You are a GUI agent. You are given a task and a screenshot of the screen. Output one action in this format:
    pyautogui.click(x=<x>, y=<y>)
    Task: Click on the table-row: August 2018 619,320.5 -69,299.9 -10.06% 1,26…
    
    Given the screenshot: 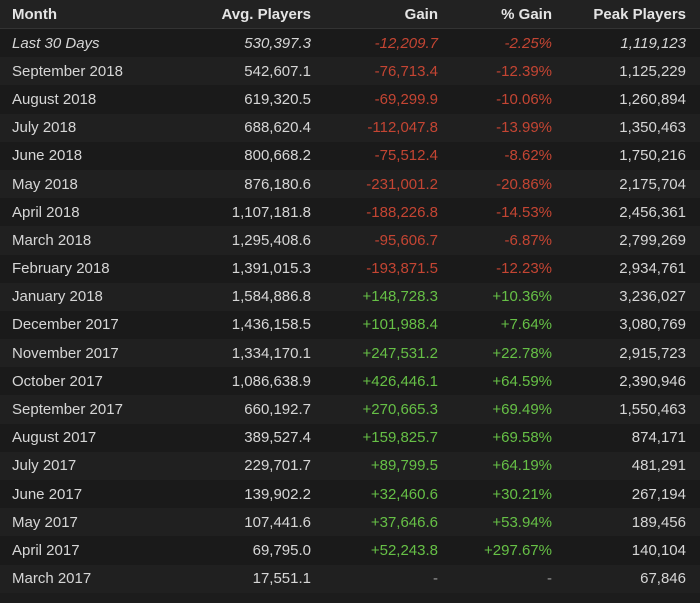 What is the action you would take?
    pyautogui.click(x=350, y=99)
    